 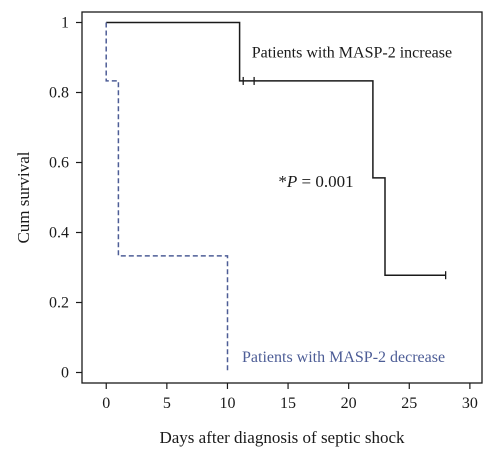 What do you see at coordinates (352, 53) in the screenshot?
I see `annotation-masp2-increase: Patients with MASP-2 increase` at bounding box center [352, 53].